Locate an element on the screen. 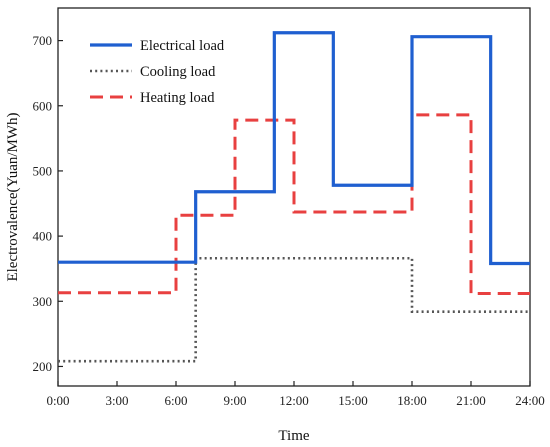 The width and height of the screenshot is (550, 447). y-tick-label: 300 is located at coordinates (43, 301).